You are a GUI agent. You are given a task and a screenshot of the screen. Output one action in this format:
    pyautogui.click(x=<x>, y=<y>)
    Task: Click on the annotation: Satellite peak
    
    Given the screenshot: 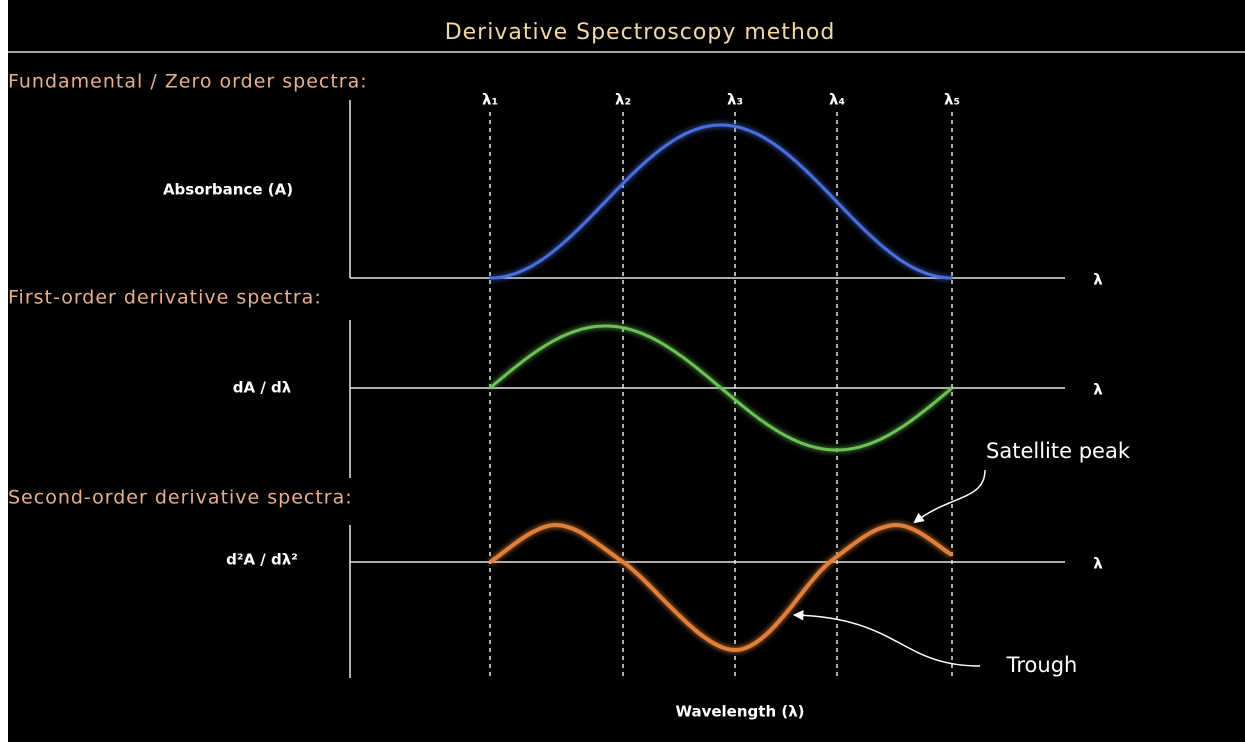 What is the action you would take?
    pyautogui.click(x=1058, y=451)
    